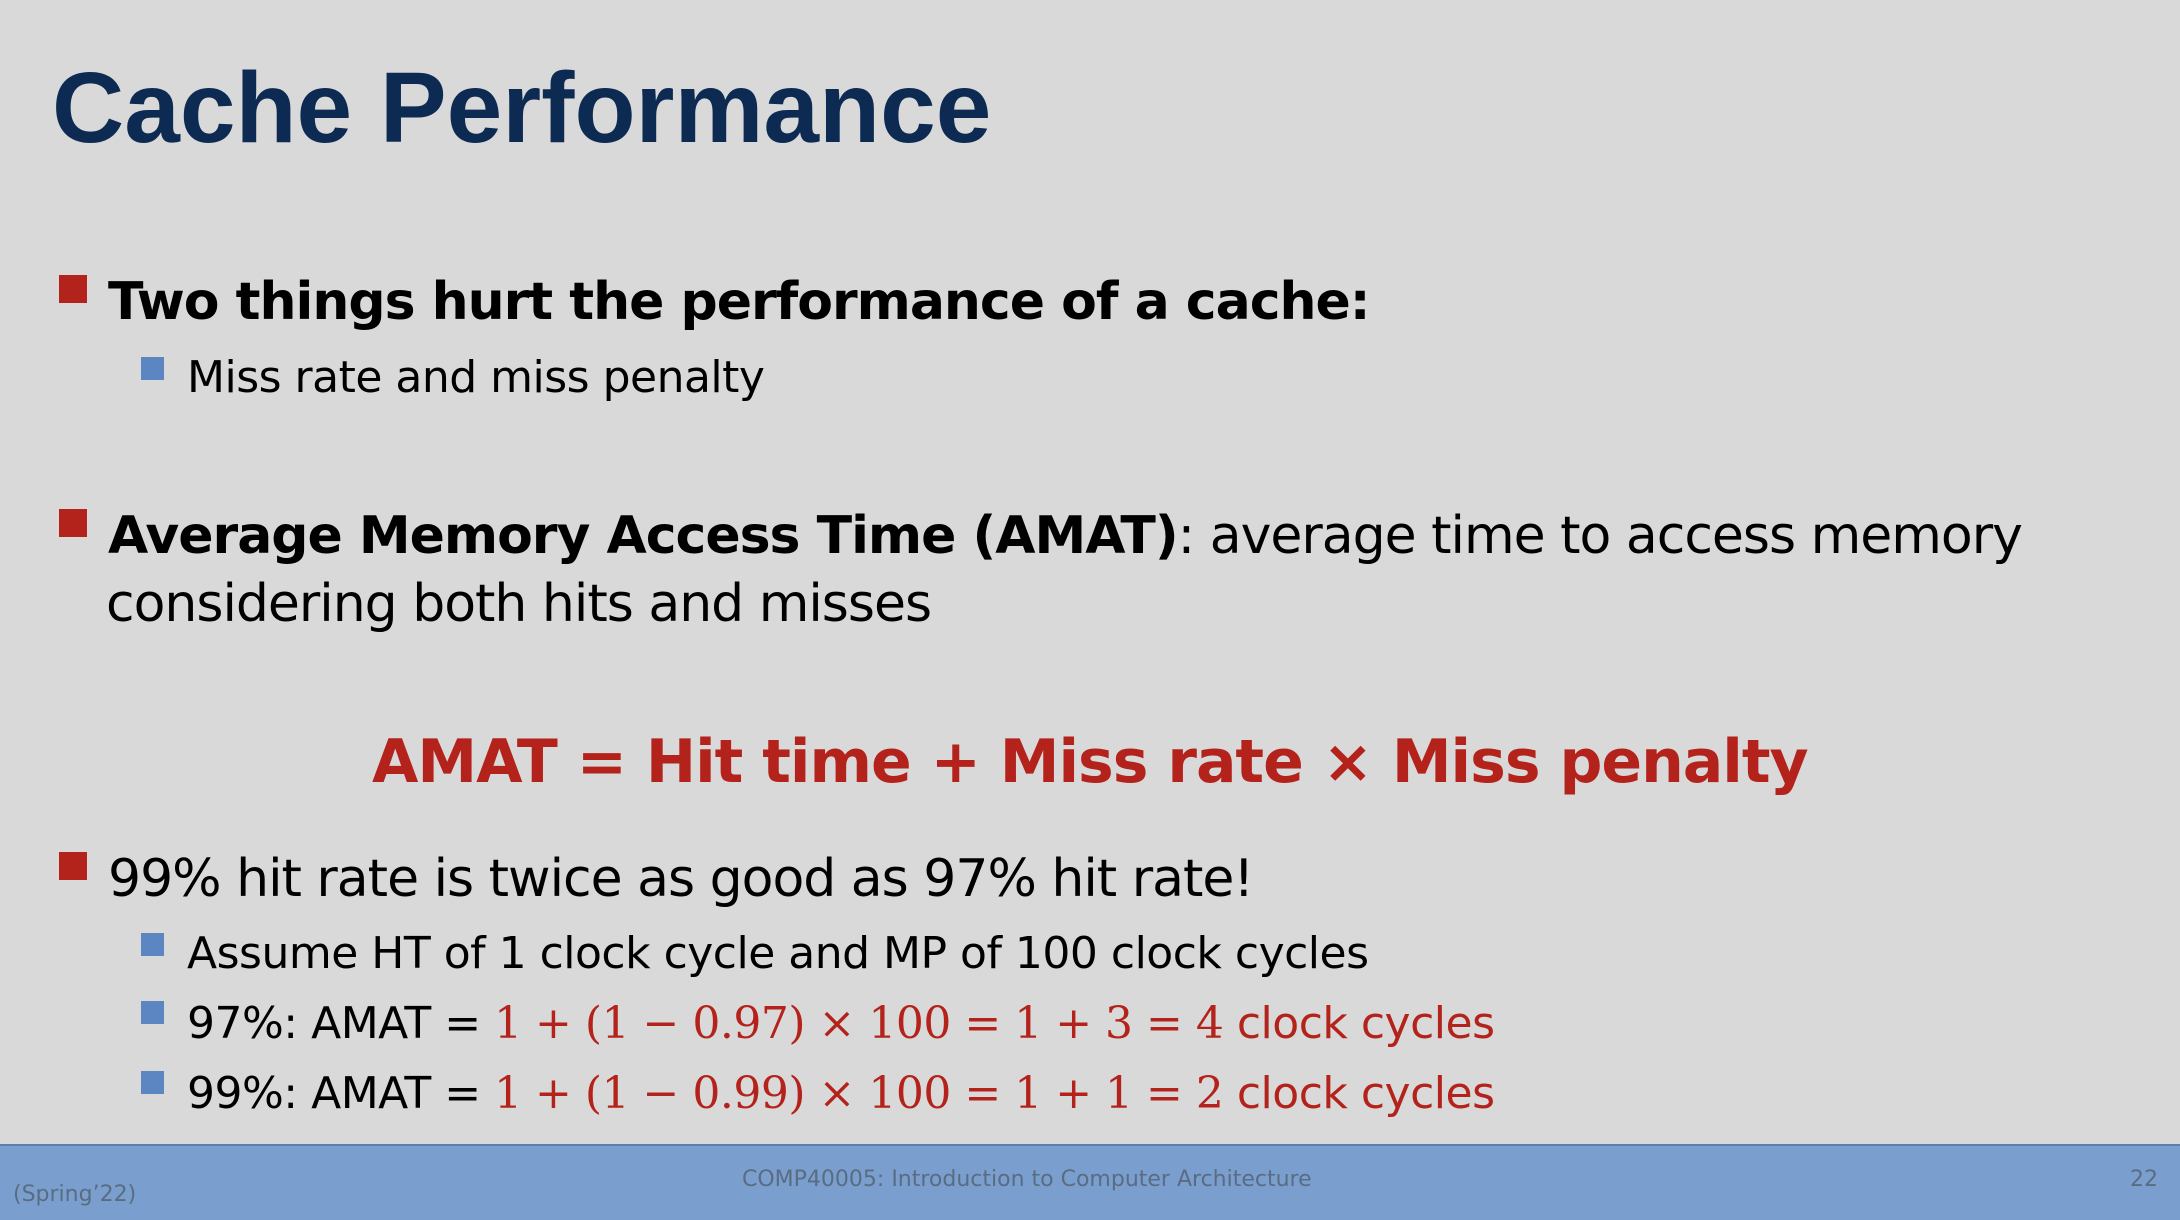 The image size is (2180, 1220). I want to click on slide-title: Cache Performance, so click(522, 108).